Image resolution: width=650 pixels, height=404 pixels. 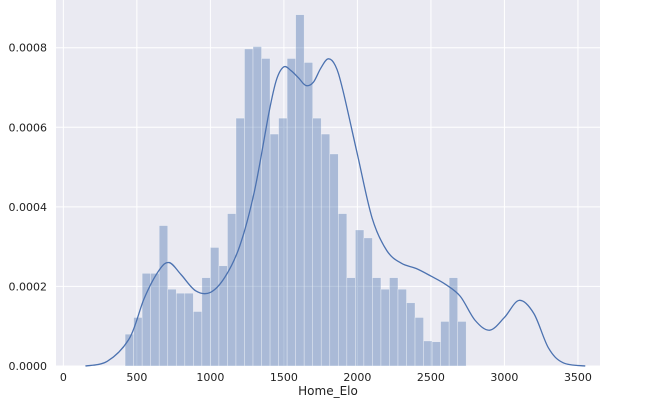 What do you see at coordinates (210, 377) in the screenshot?
I see `x-tick-label: 1000` at bounding box center [210, 377].